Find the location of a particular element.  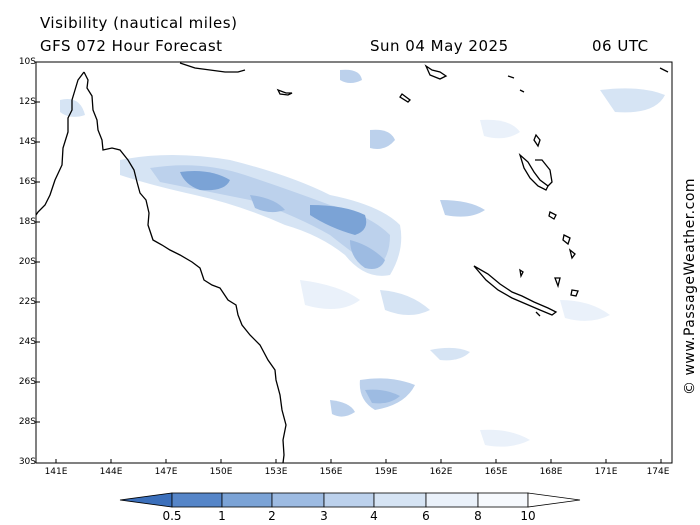

forecast-time: 06 UTC is located at coordinates (620, 46).